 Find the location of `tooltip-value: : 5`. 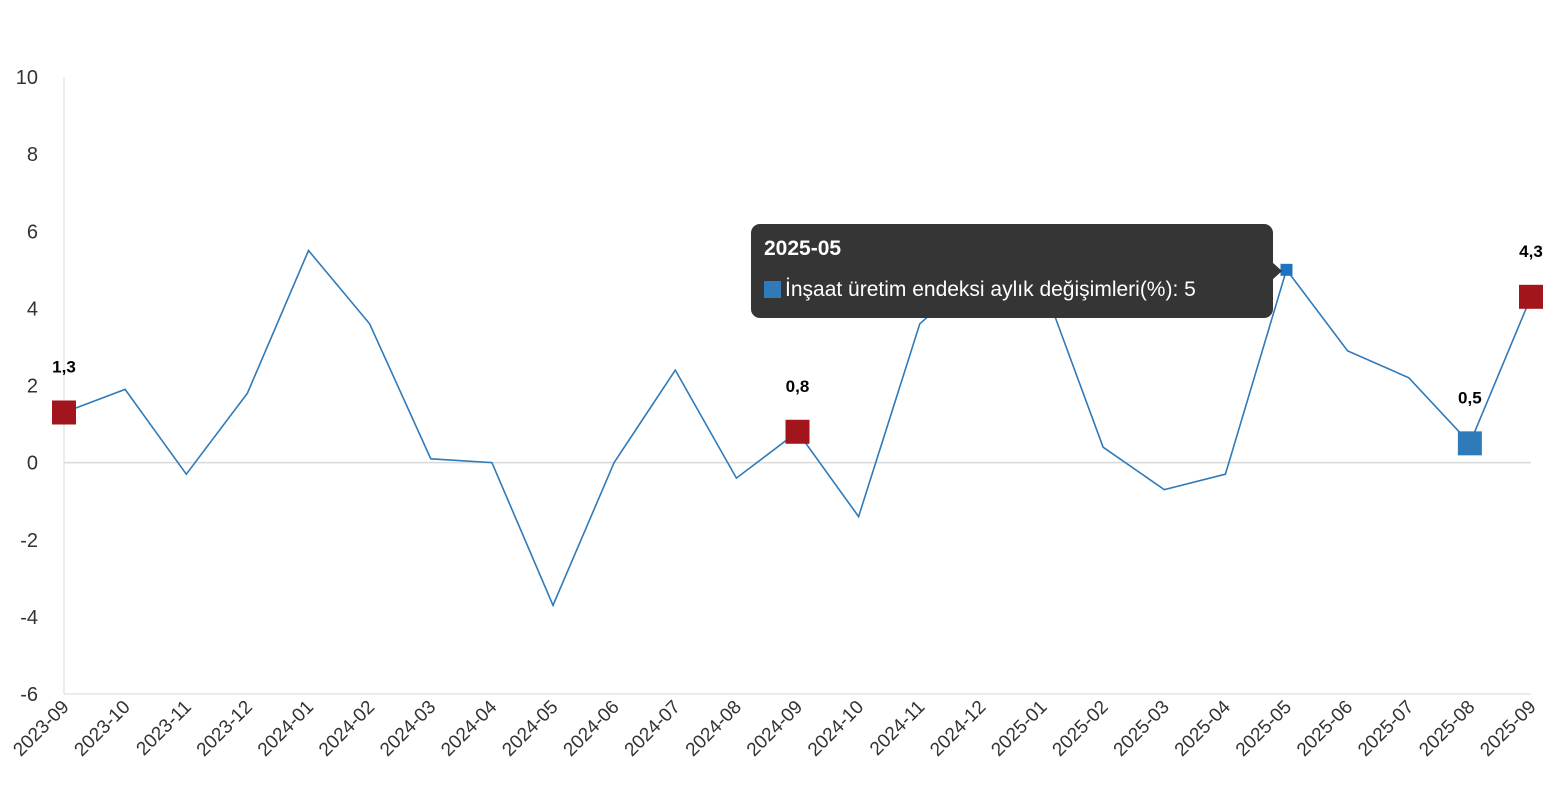

tooltip-value: : 5 is located at coordinates (1184, 289).